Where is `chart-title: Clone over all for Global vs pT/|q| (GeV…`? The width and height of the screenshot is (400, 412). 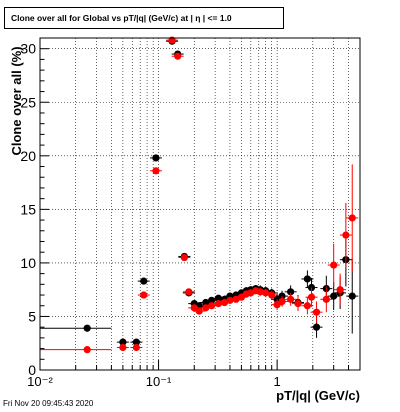
chart-title: Clone over all for Global vs pT/|q| (GeV… is located at coordinates (144, 18).